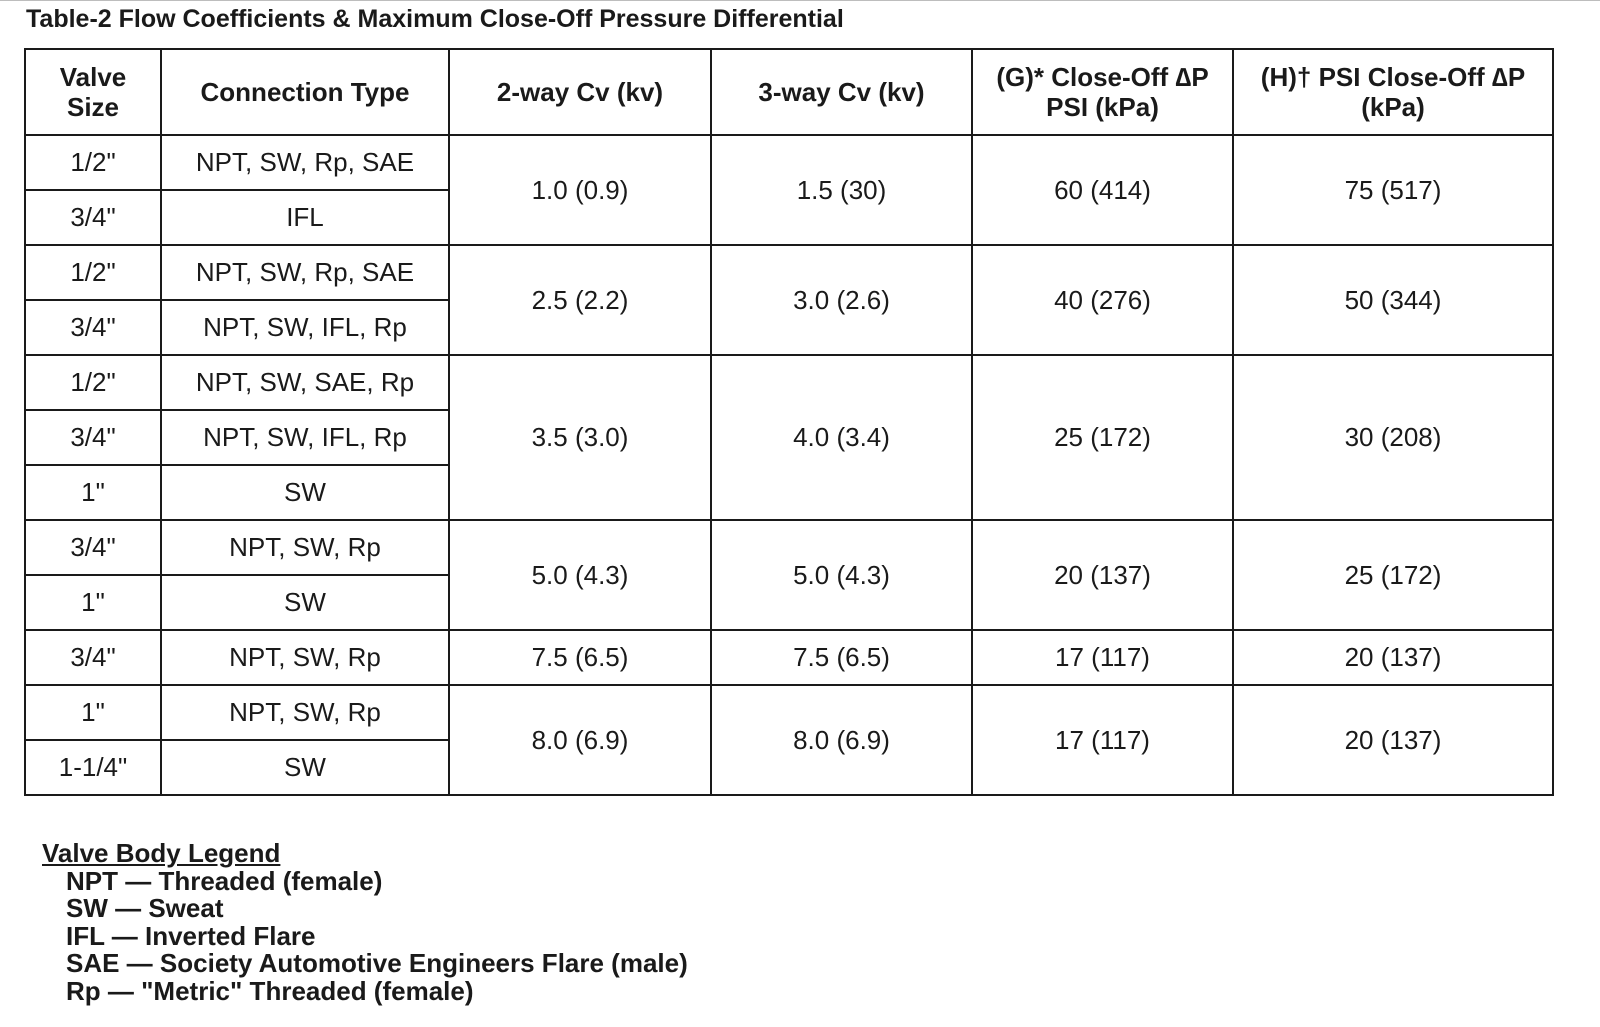  Describe the element at coordinates (580, 190) in the screenshot. I see `two-way-cv-cell: 1.0 (0.9)` at that location.